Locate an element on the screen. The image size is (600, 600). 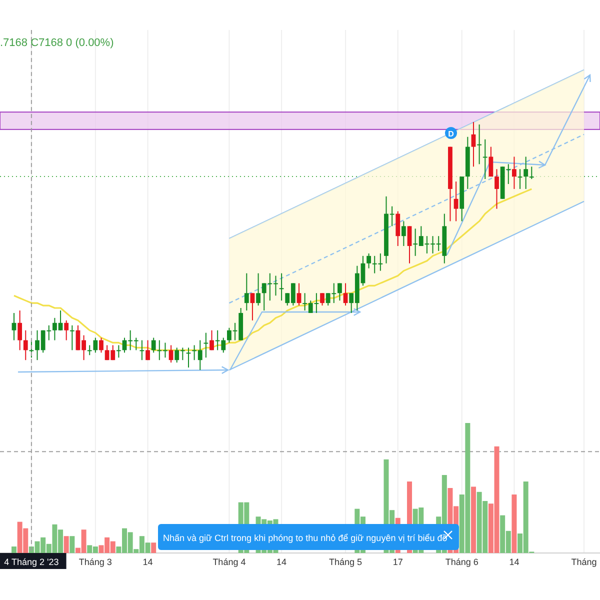
x-tick-label: Tháng 5 is located at coordinates (345, 562).